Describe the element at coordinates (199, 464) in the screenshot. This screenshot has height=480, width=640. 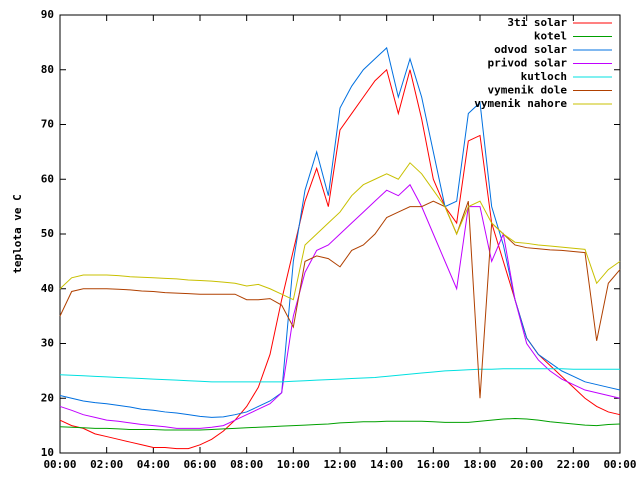
I see `x-tick-label: 06:00` at that location.